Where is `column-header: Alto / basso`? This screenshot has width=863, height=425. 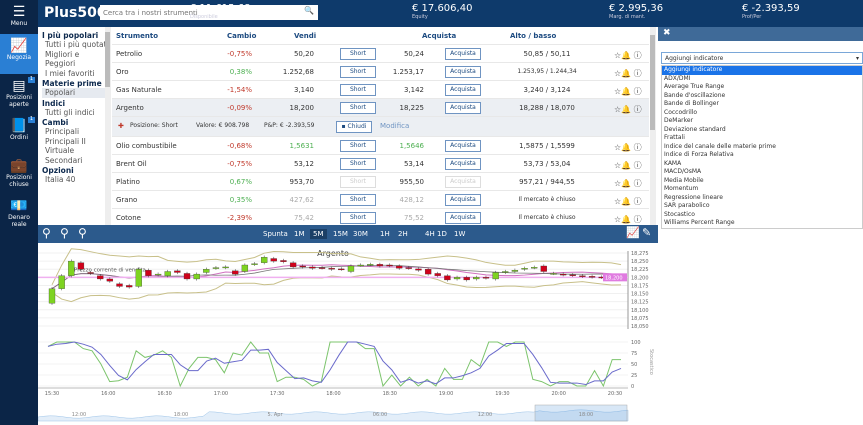
column-header: Alto / basso is located at coordinates (533, 36).